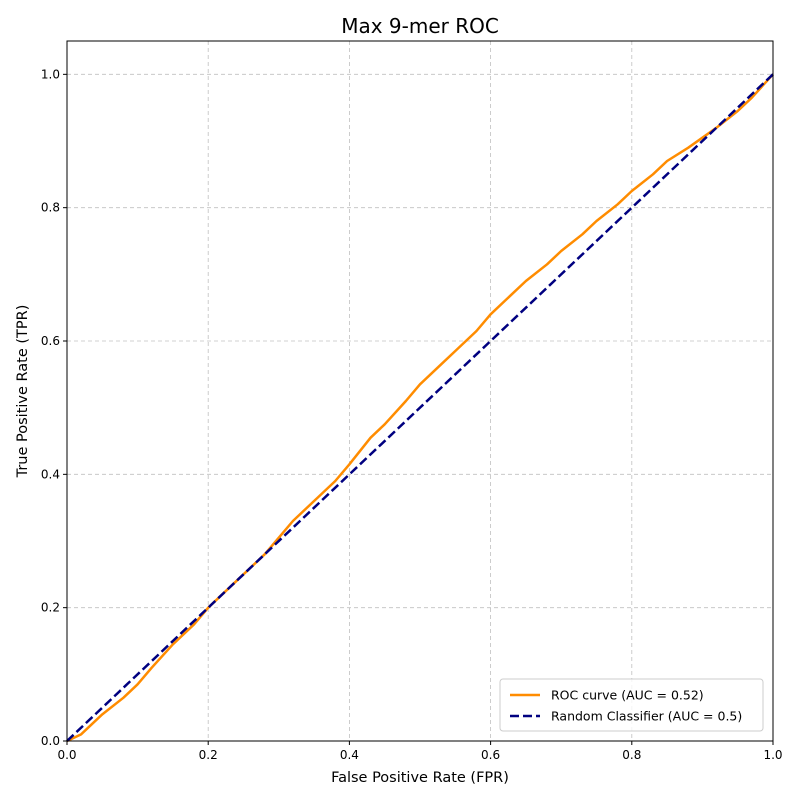 This screenshot has width=800, height=800. What do you see at coordinates (50, 208) in the screenshot?
I see `y-tick-label: 0.8` at bounding box center [50, 208].